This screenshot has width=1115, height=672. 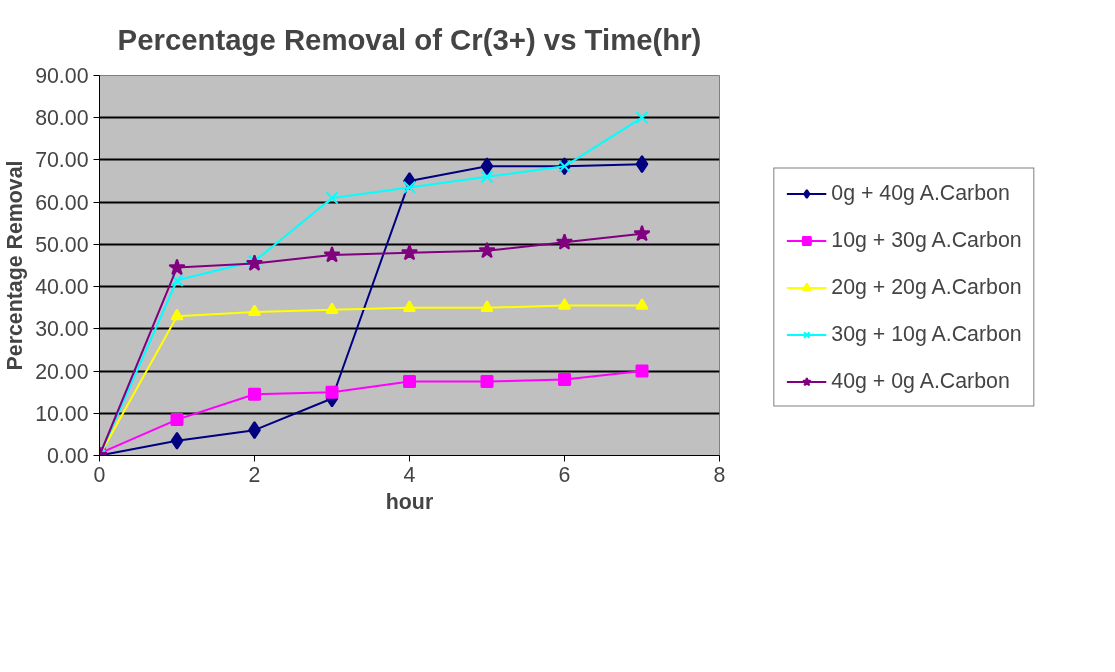 What do you see at coordinates (920, 193) in the screenshot?
I see `legend-label: 0g + 40g A.Carbon` at bounding box center [920, 193].